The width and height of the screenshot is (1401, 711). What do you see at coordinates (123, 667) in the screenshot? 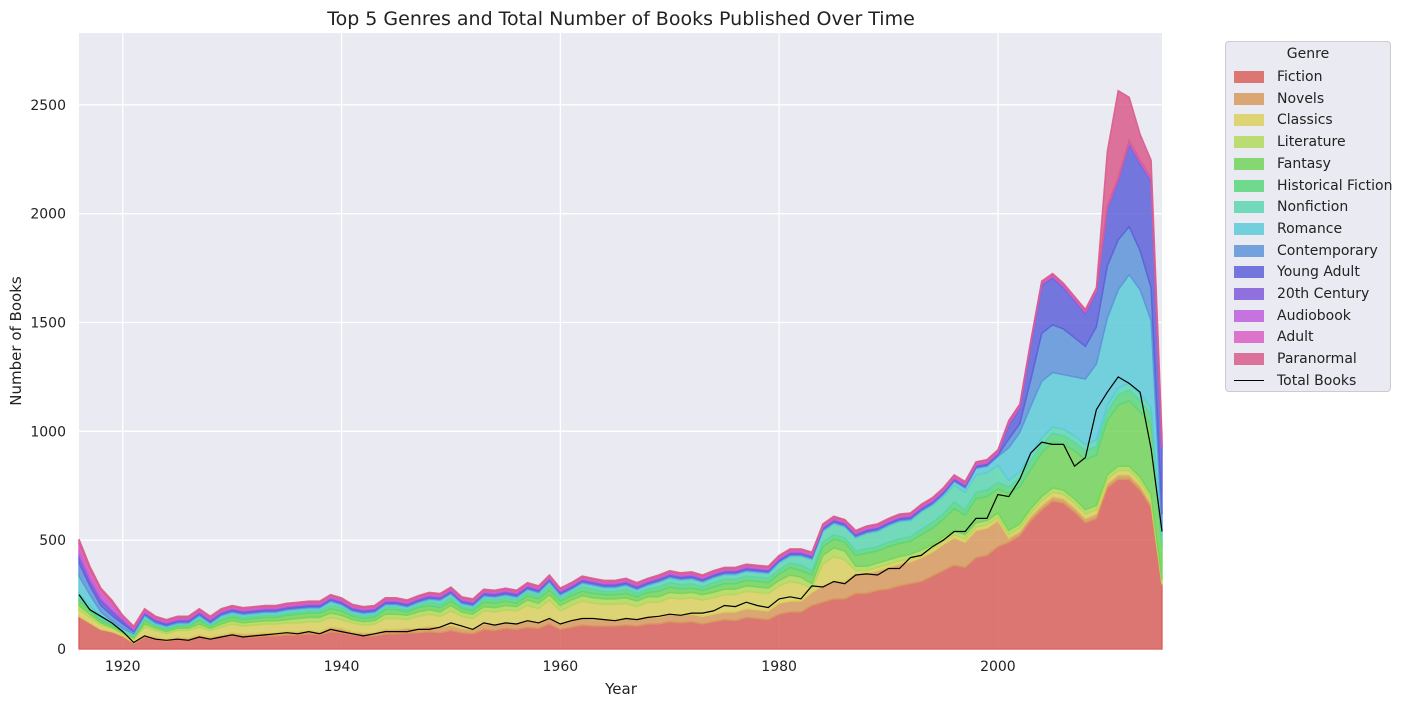
I see `x-tick-label: 1920` at bounding box center [123, 667].